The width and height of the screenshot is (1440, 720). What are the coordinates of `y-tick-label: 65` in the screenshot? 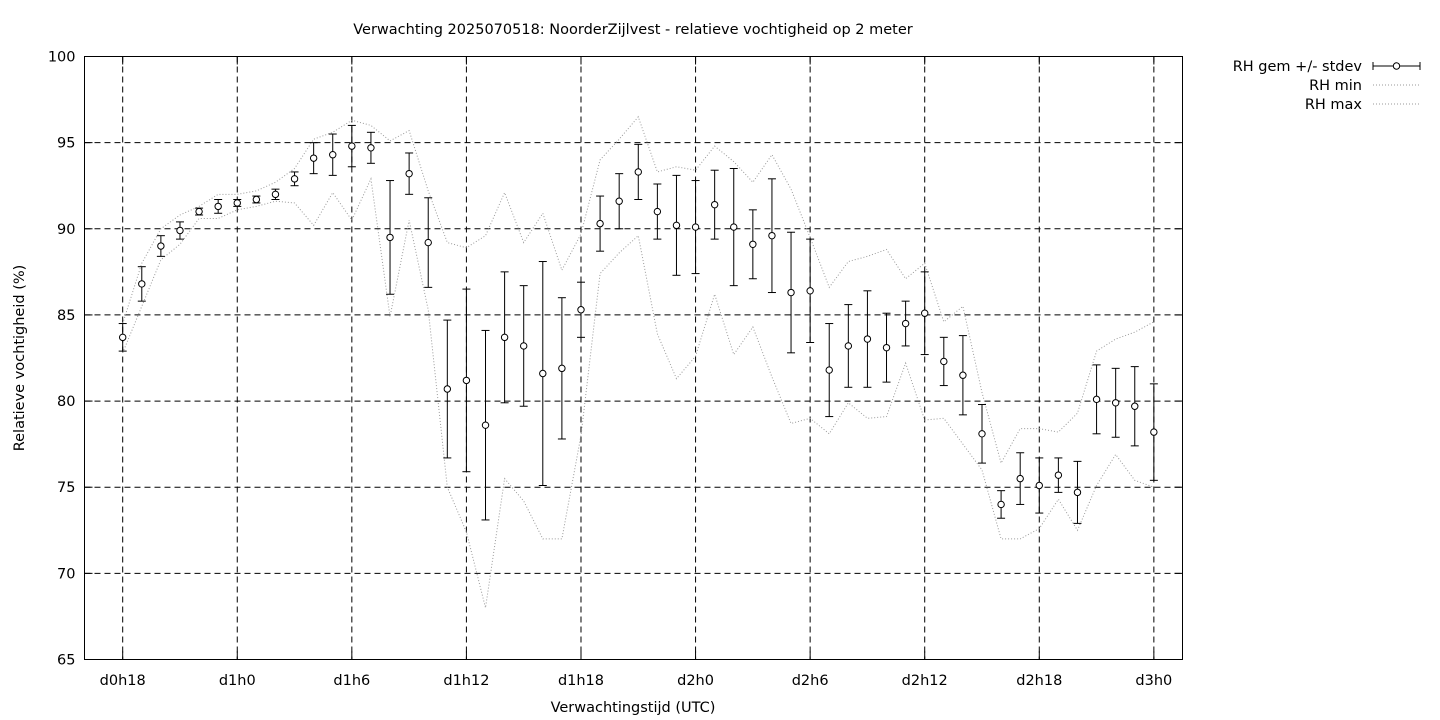 It's located at (66, 661).